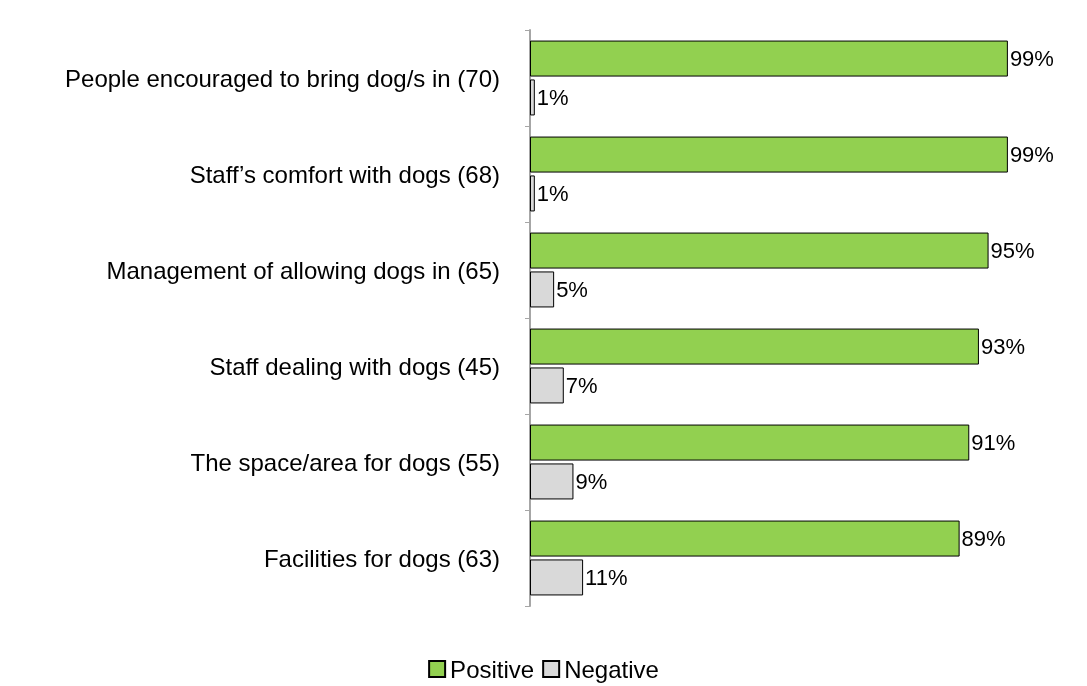 The image size is (1087, 686). Describe the element at coordinates (572, 289) in the screenshot. I see `data-label: 5%` at that location.